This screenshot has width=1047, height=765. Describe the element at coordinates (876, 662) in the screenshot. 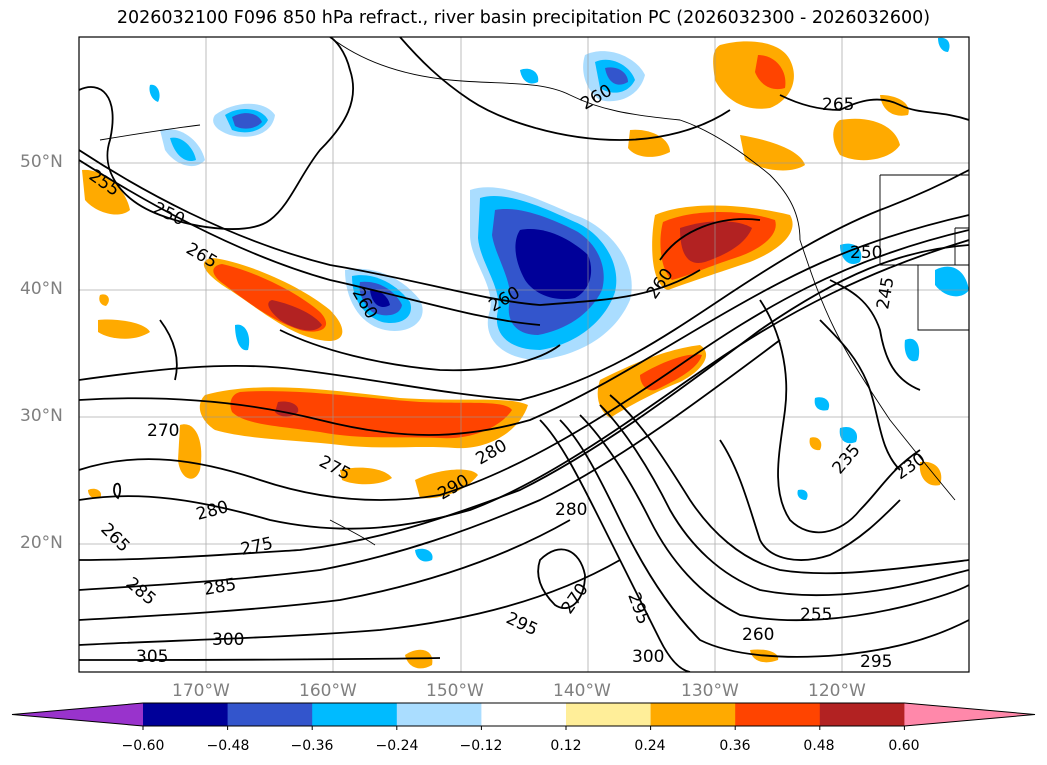

I see `contour-label: 295` at that location.